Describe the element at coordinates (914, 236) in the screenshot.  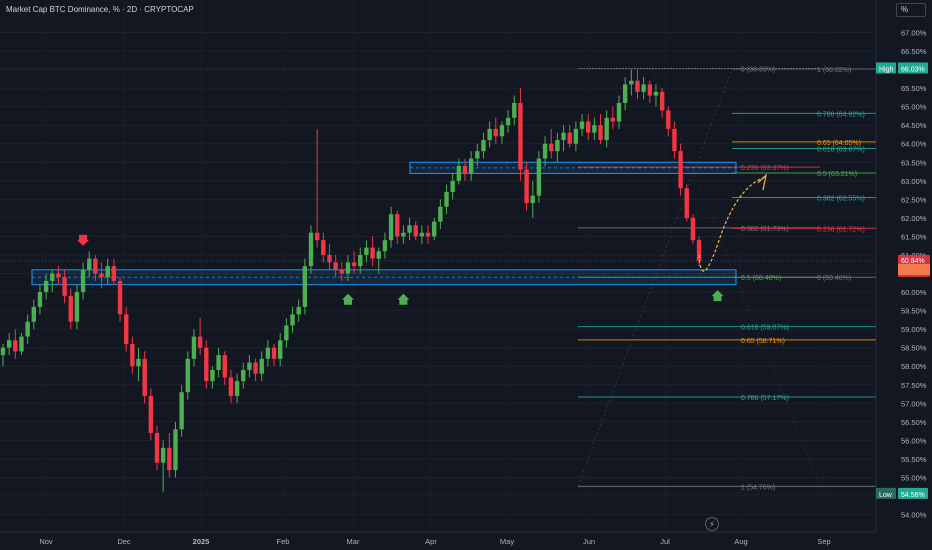
I see `y-tick-label: 61.50%` at that location.